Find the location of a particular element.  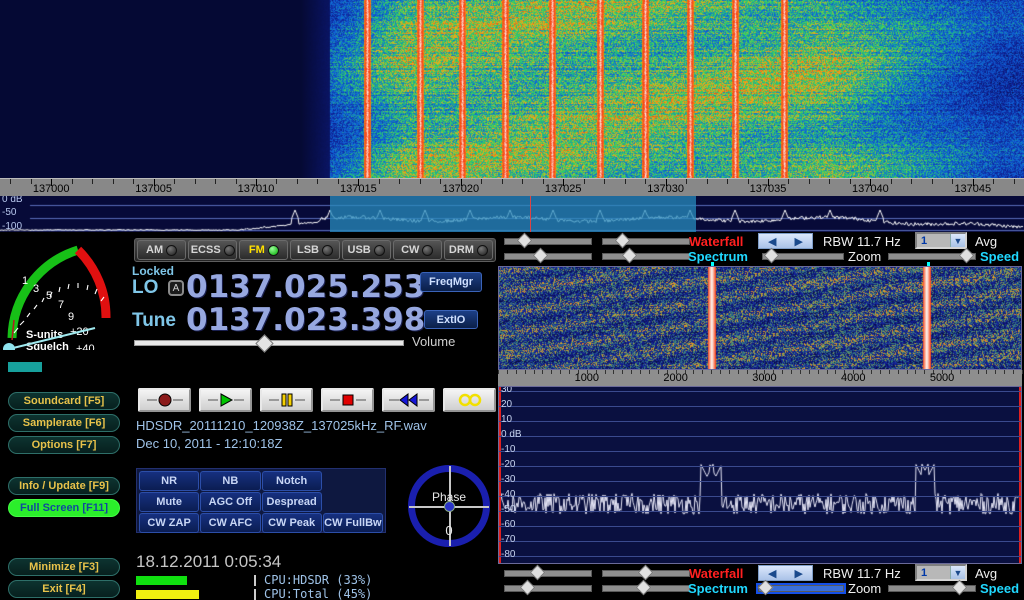

svg-text: 5 is located at coordinates (49, 296).